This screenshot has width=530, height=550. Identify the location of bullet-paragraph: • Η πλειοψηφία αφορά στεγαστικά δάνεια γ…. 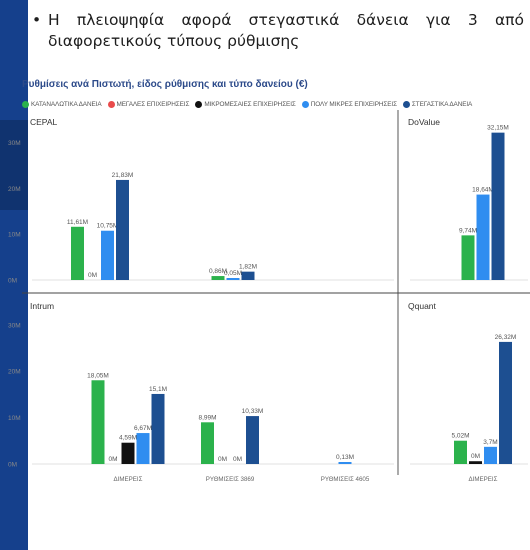
(278, 31).